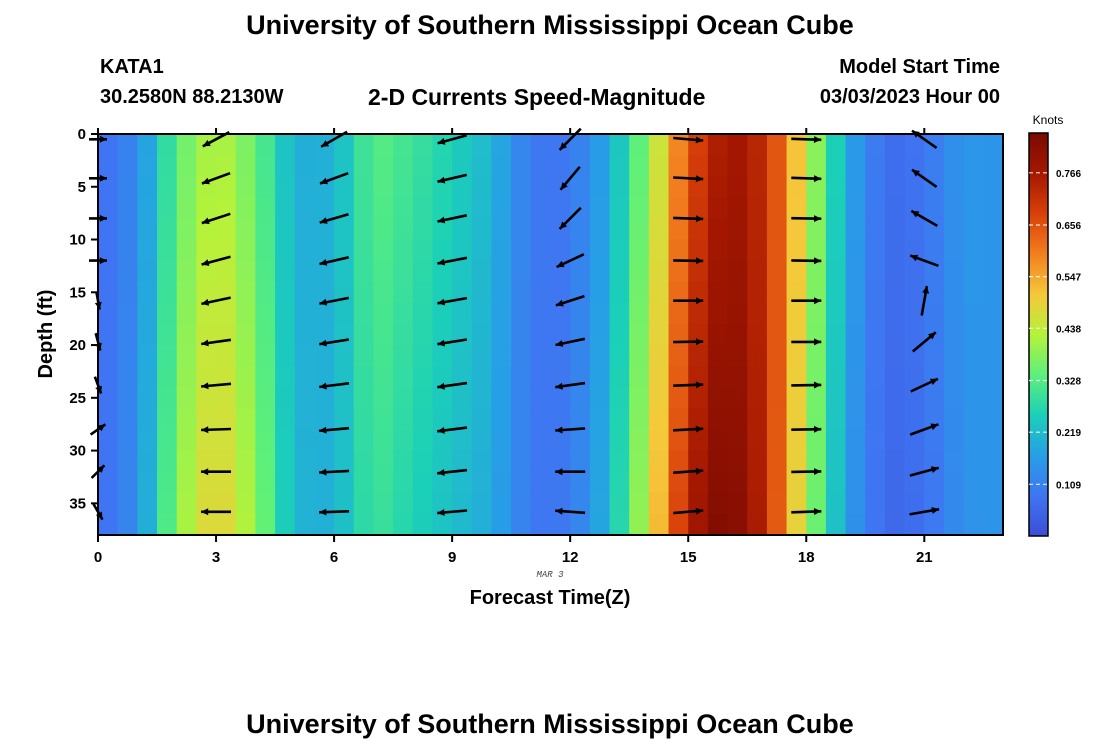 The width and height of the screenshot is (1100, 750). Describe the element at coordinates (1068, 278) in the screenshot. I see `colorbar-tick-label: 0.547` at that location.